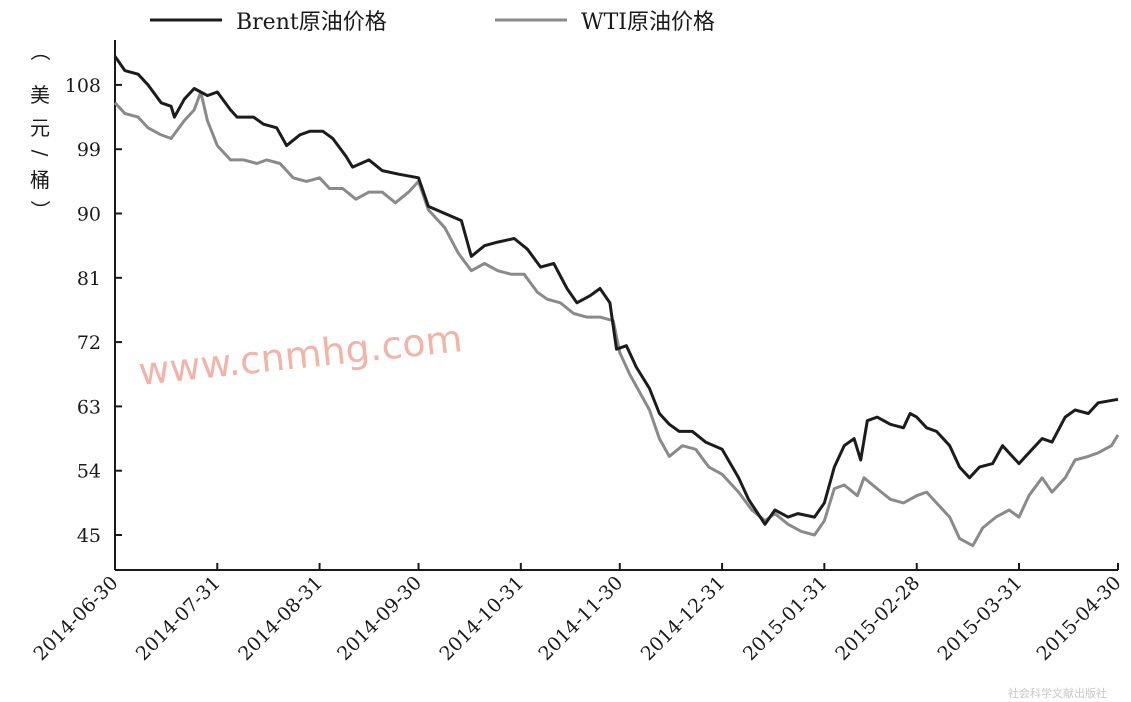 The width and height of the screenshot is (1131, 702). What do you see at coordinates (648, 22) in the screenshot?
I see `legend-label-wti: WTI原油价格` at bounding box center [648, 22].